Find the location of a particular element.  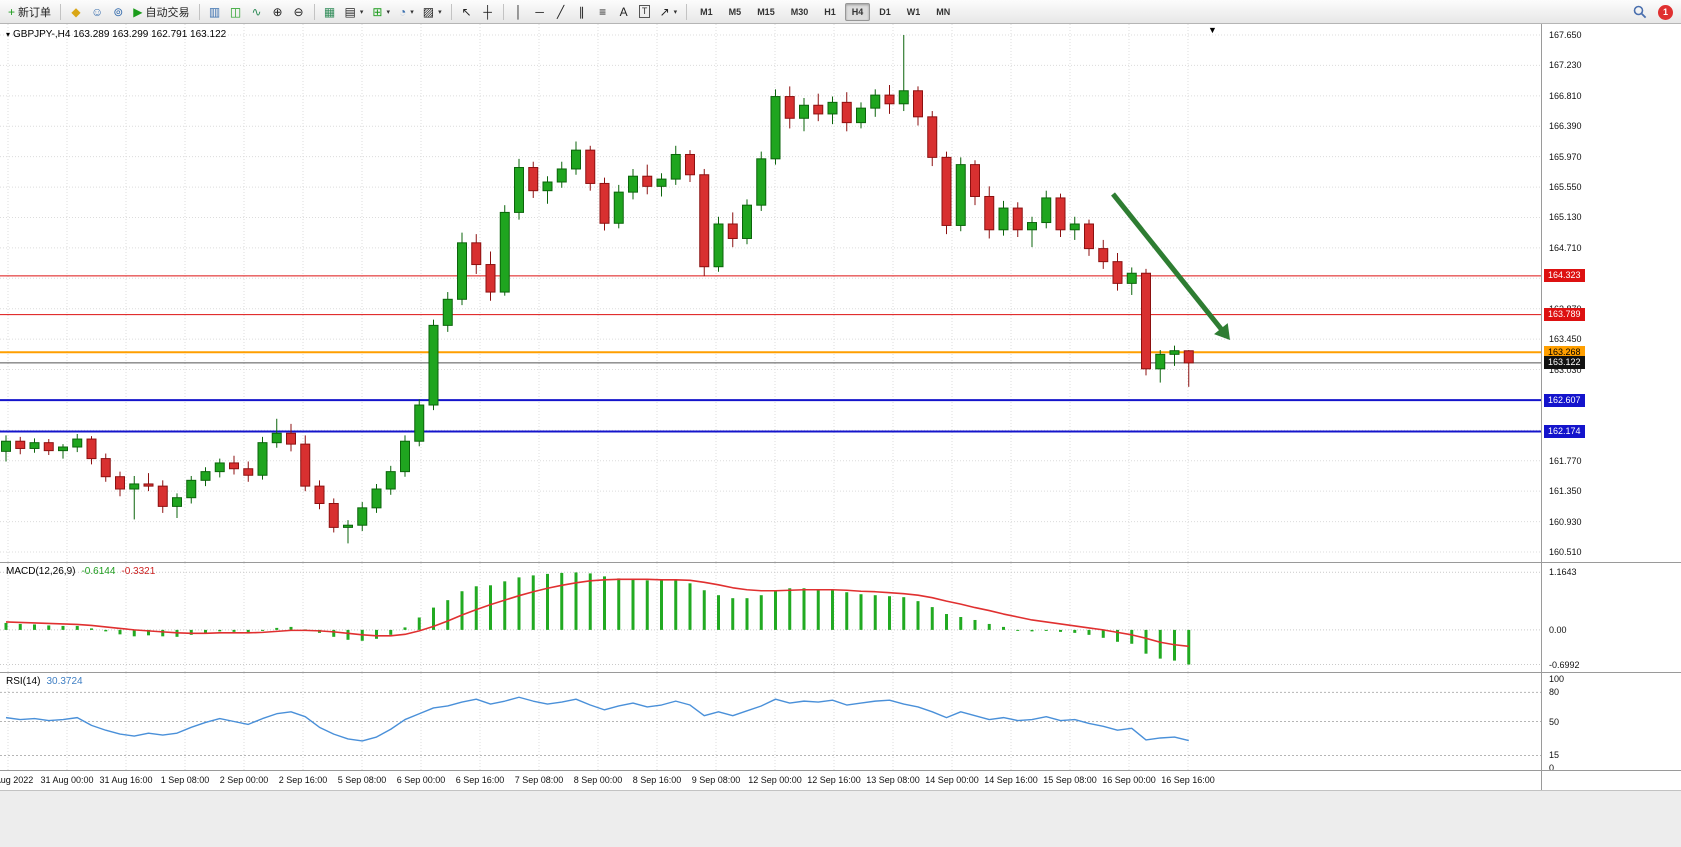

fibonacci-icon: ≡ is located at coordinates (603, 11).